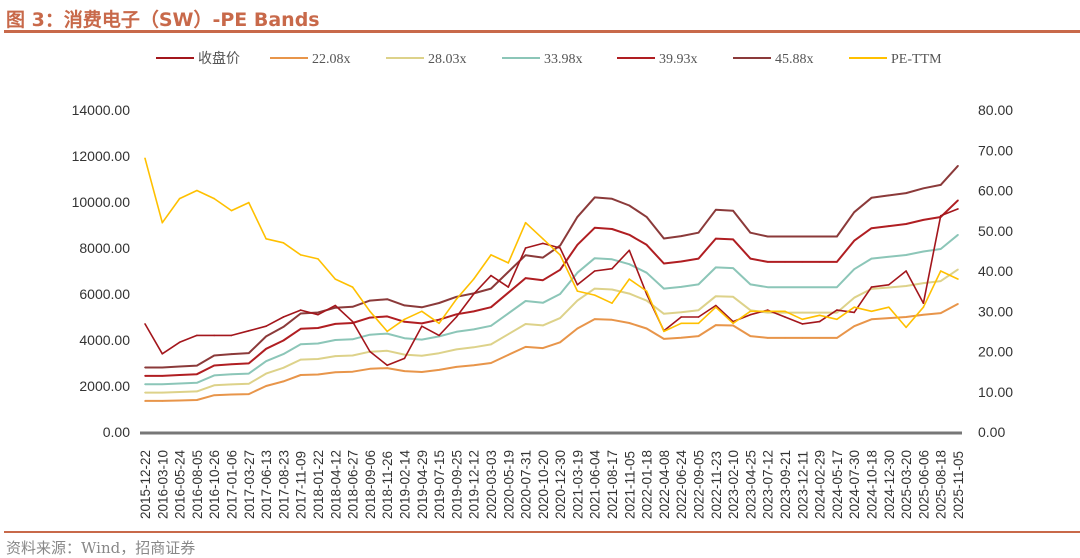 This screenshot has height=558, width=1080. Describe the element at coordinates (750, 484) in the screenshot. I see `x-axis-tick: 2023-04-25` at that location.